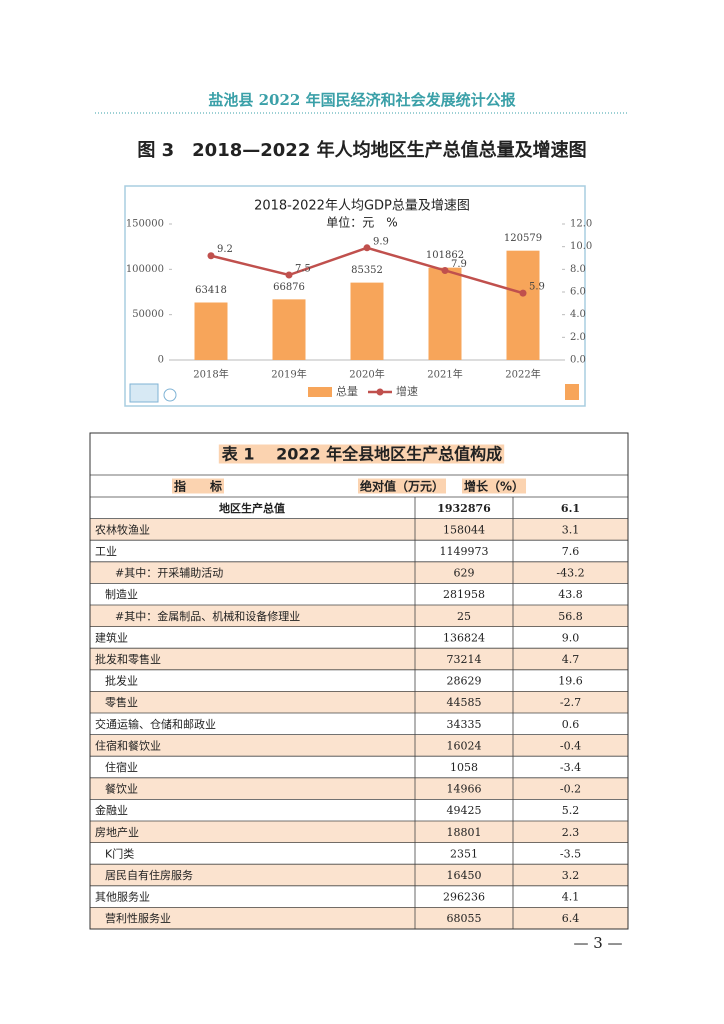 The image size is (724, 1024). What do you see at coordinates (149, 875) in the screenshot?
I see `row-label: 居民自有住房服务` at bounding box center [149, 875].